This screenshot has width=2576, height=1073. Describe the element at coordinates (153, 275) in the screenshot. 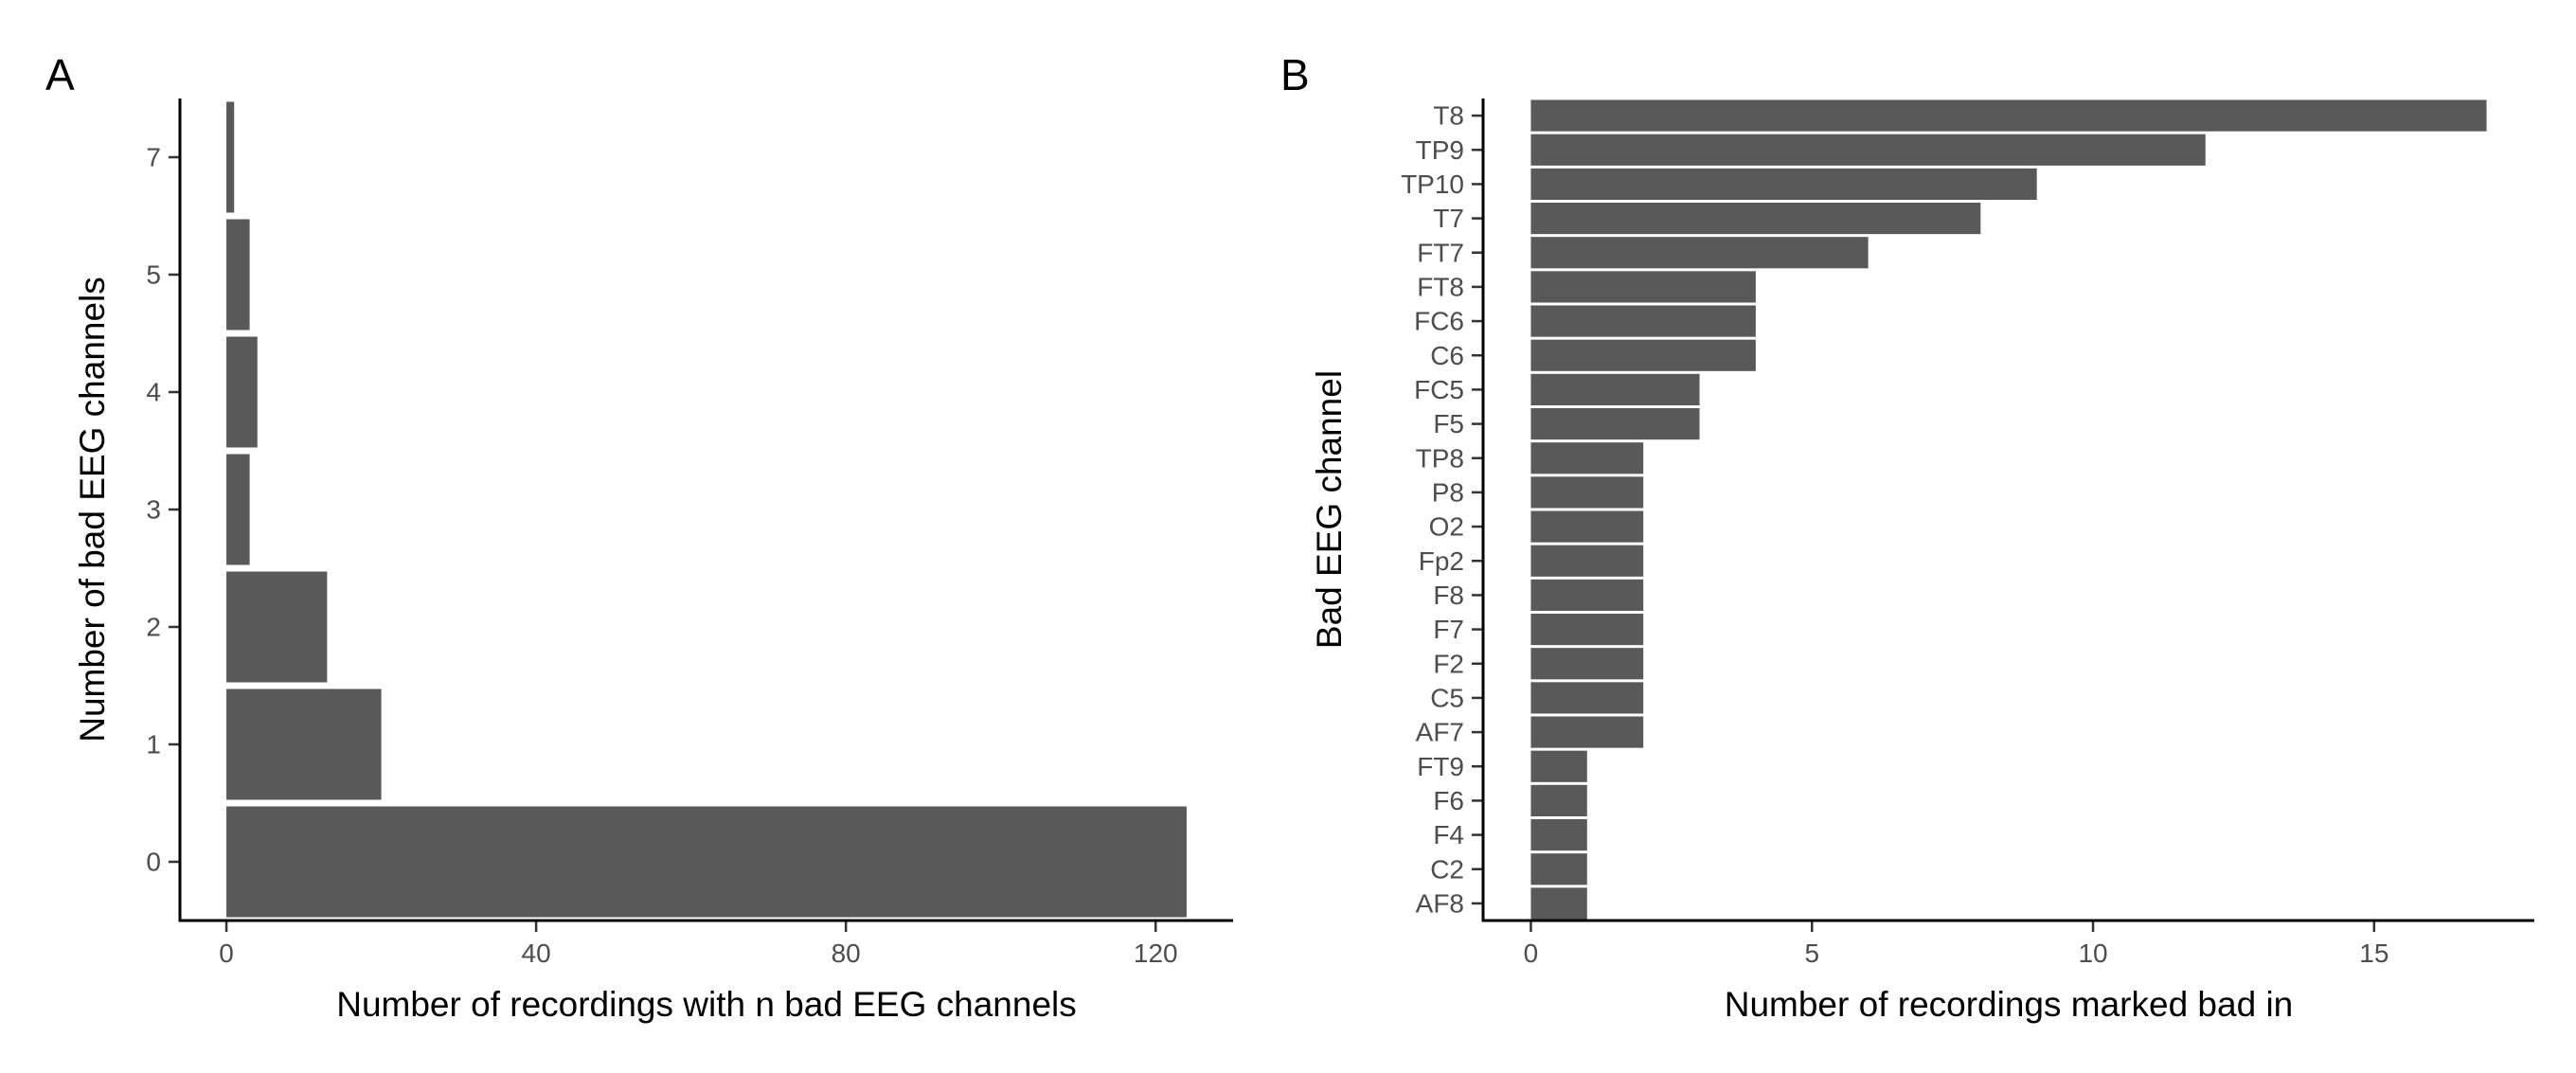

I see `y-tick-label-a-5: 5` at that location.